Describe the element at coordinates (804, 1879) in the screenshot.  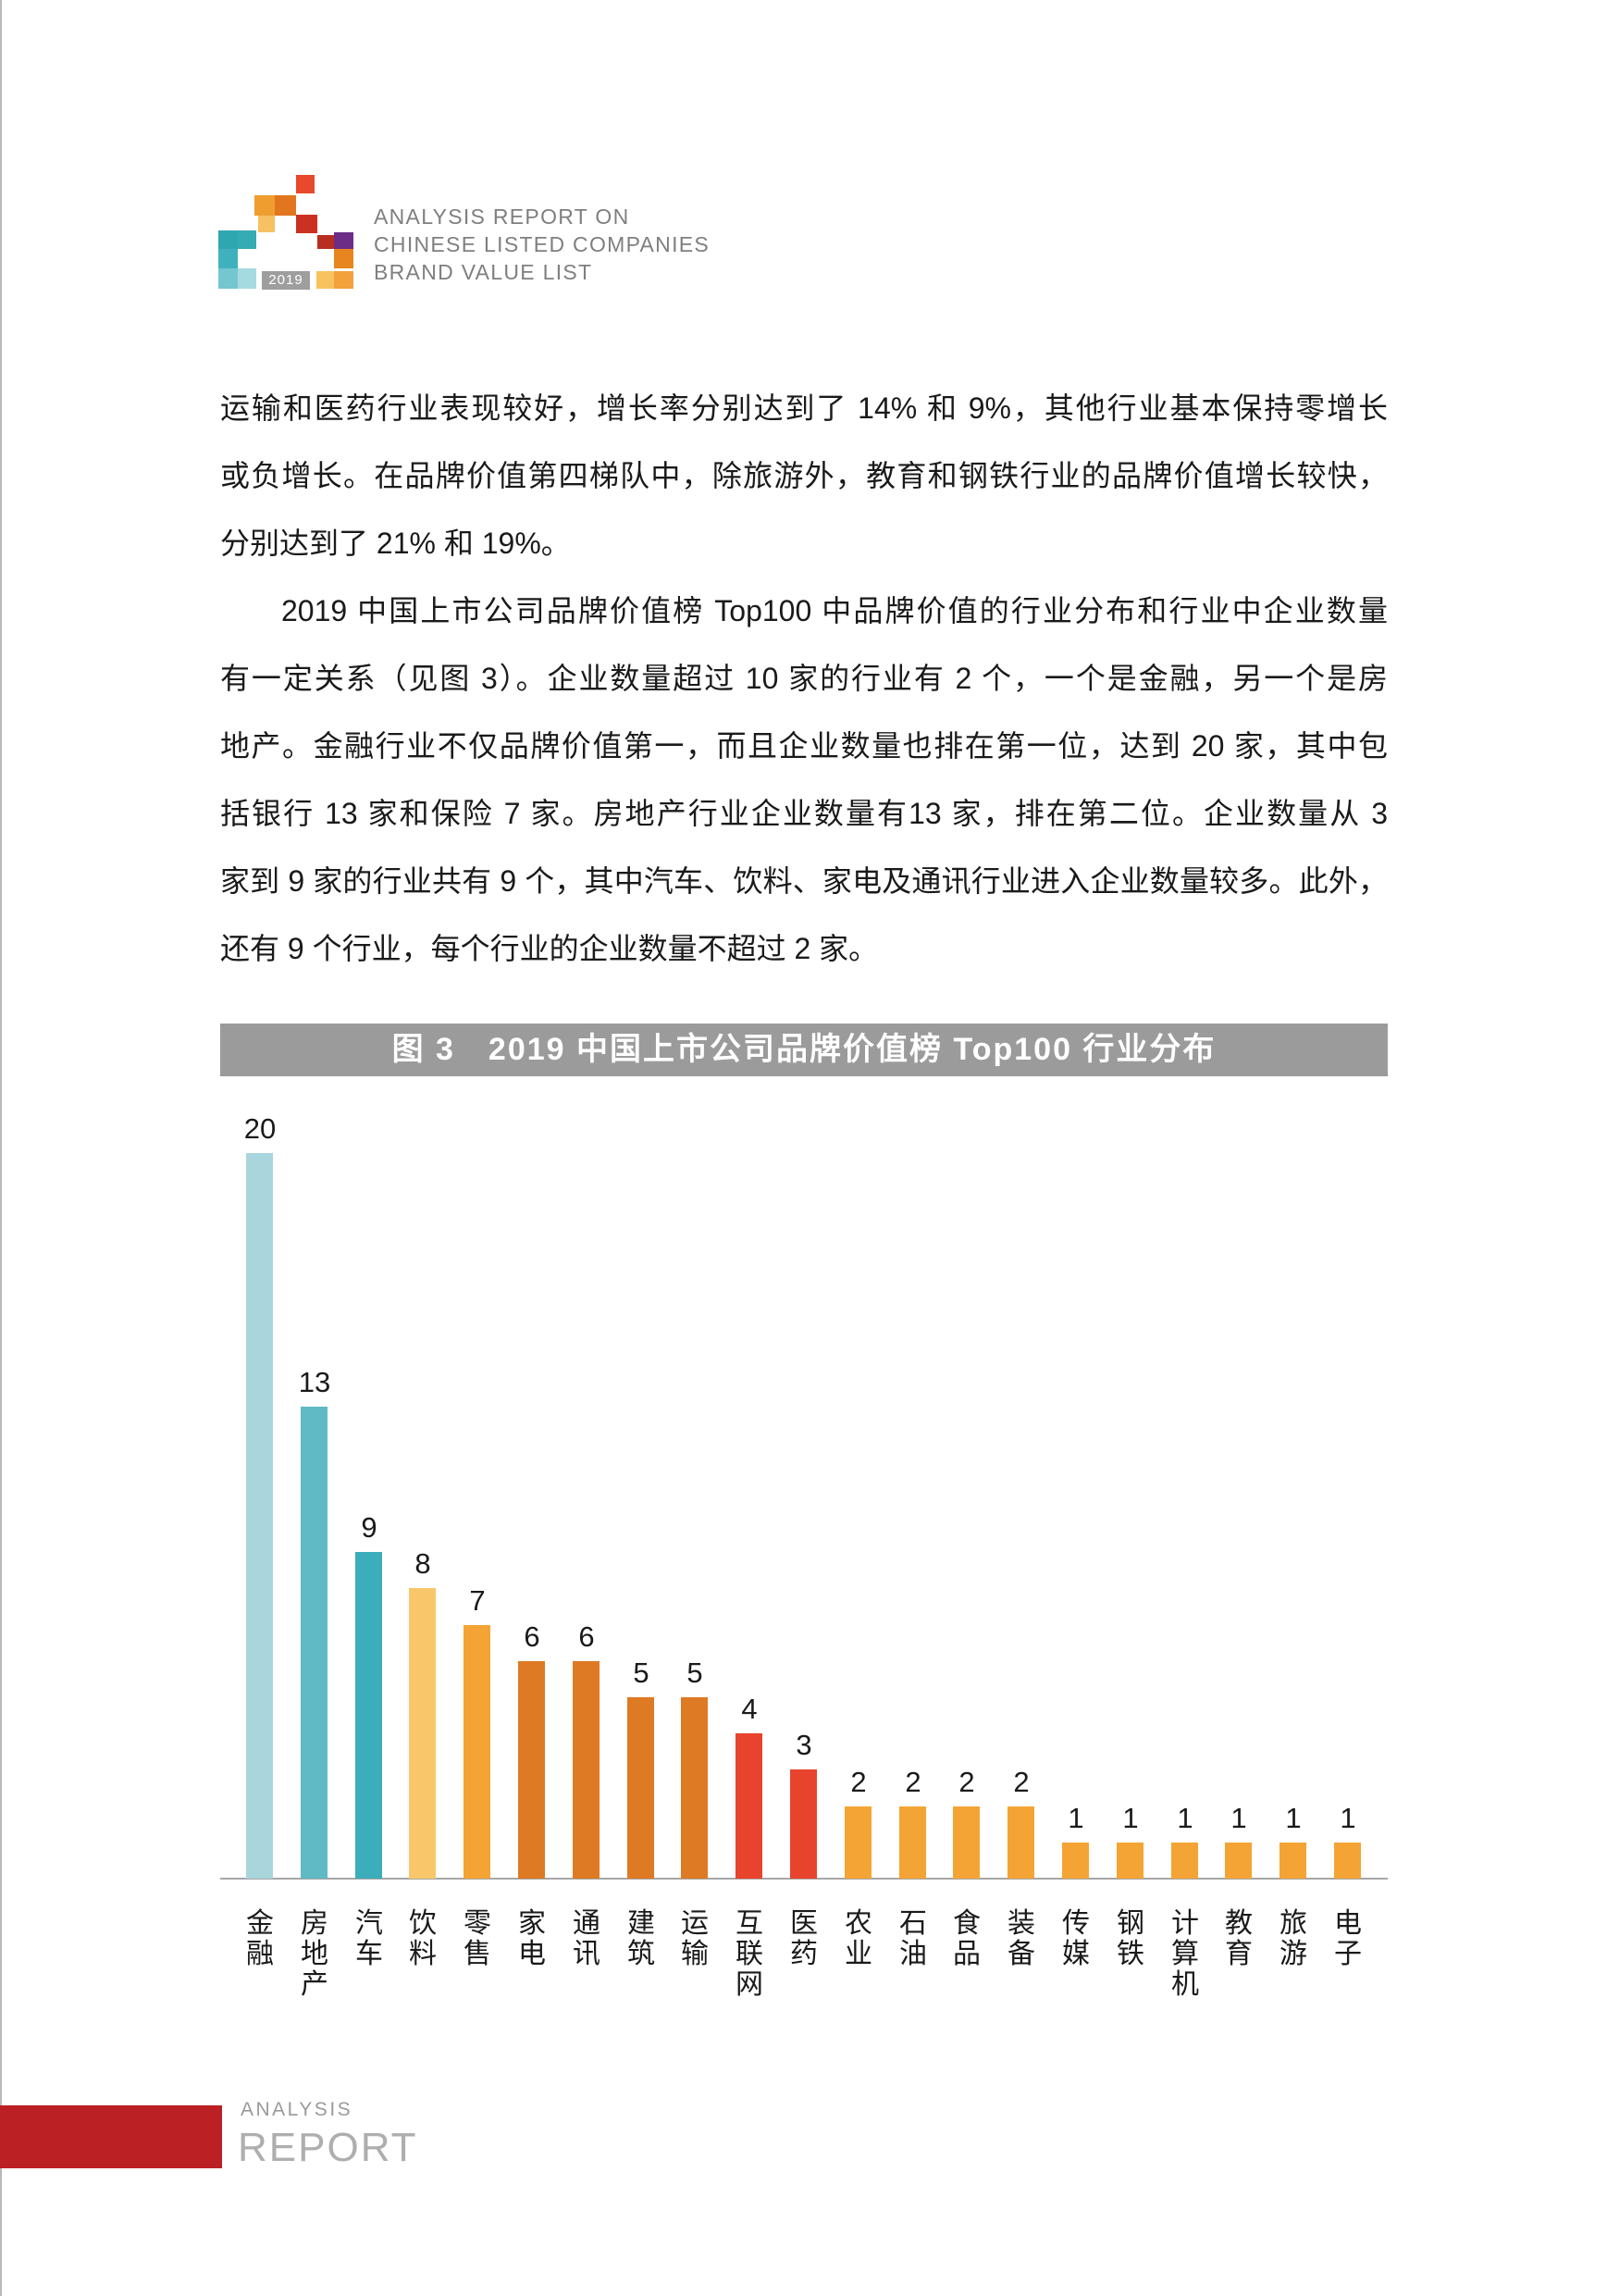
I see `chart-axis-line` at that location.